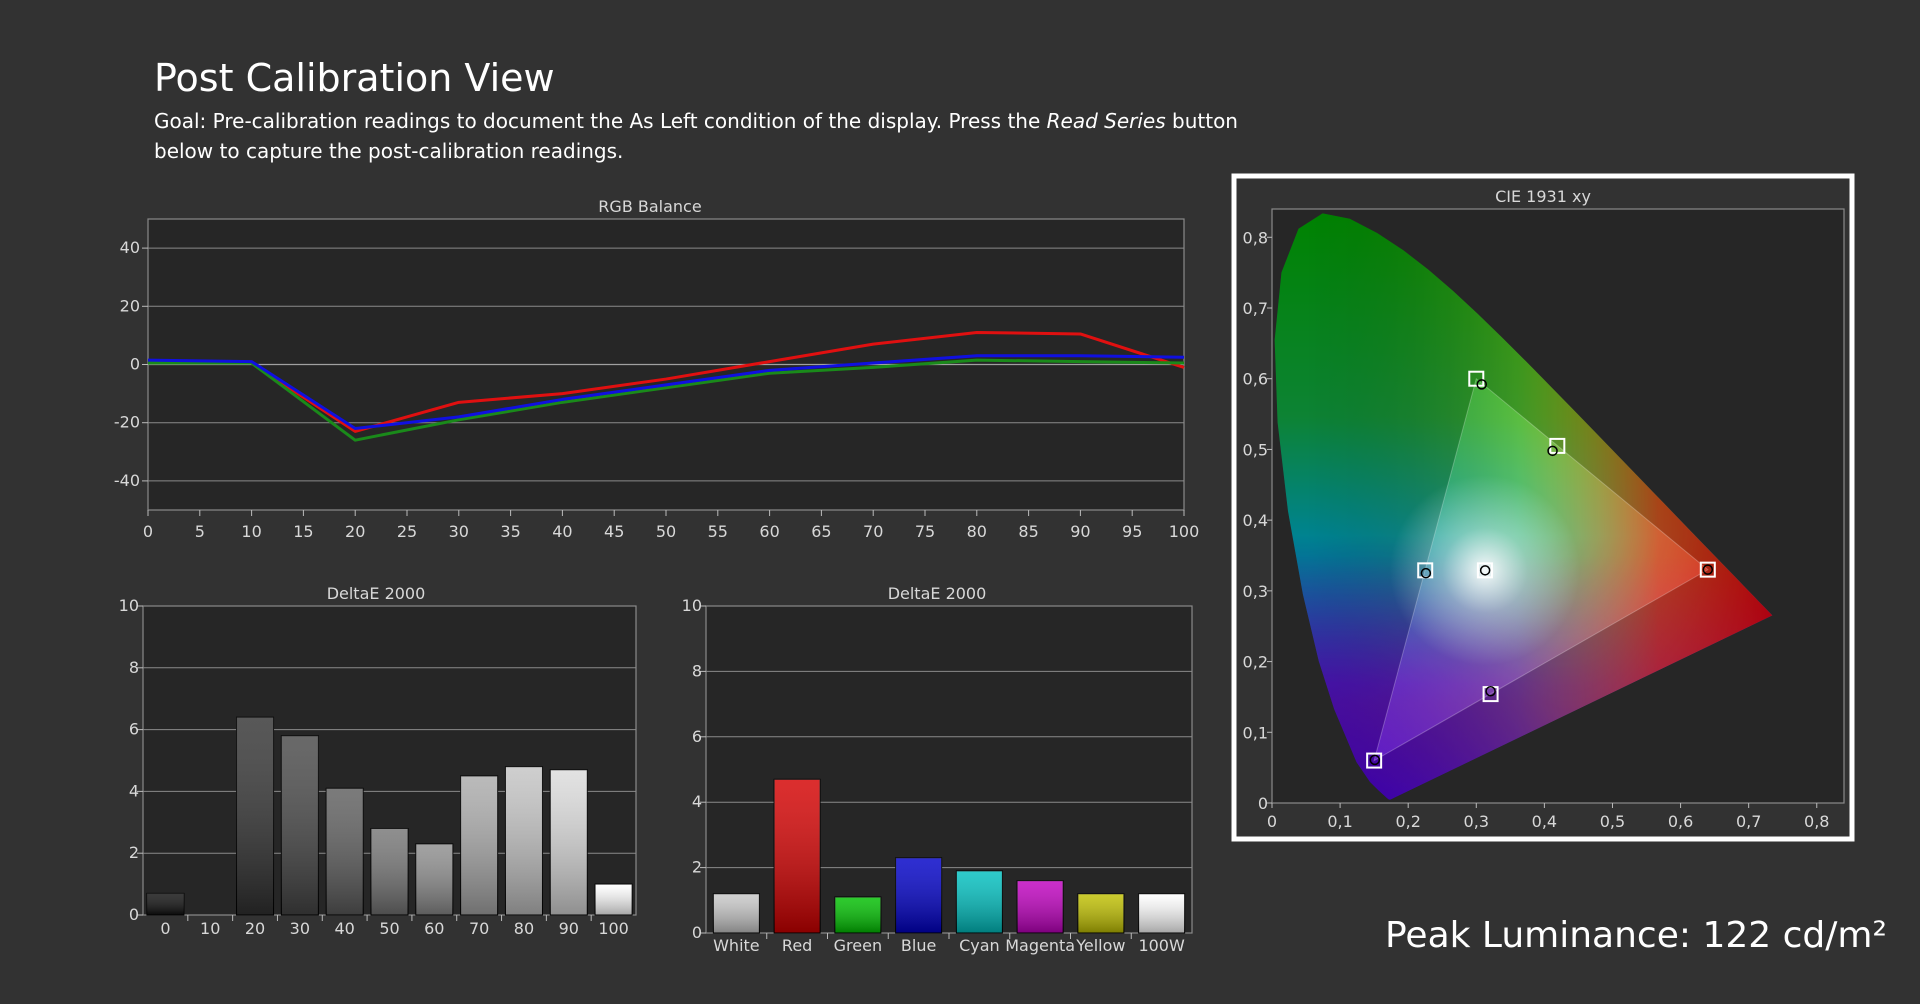  Describe the element at coordinates (459, 531) in the screenshot. I see `rgb-x-tick-label: 30` at that location.